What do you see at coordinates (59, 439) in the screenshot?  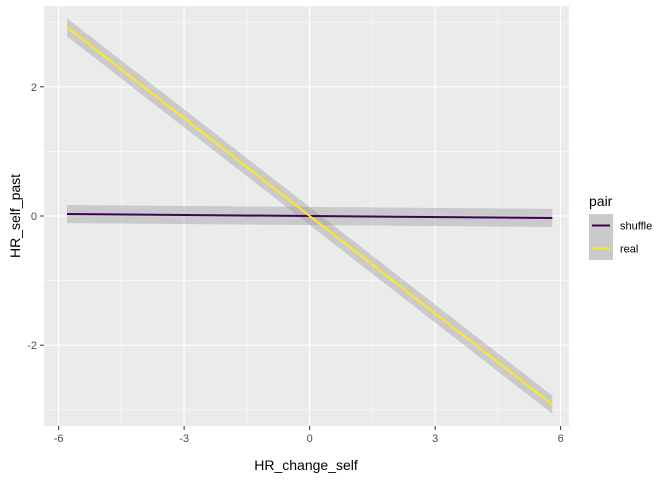 I see `x-tick-label: -6` at bounding box center [59, 439].